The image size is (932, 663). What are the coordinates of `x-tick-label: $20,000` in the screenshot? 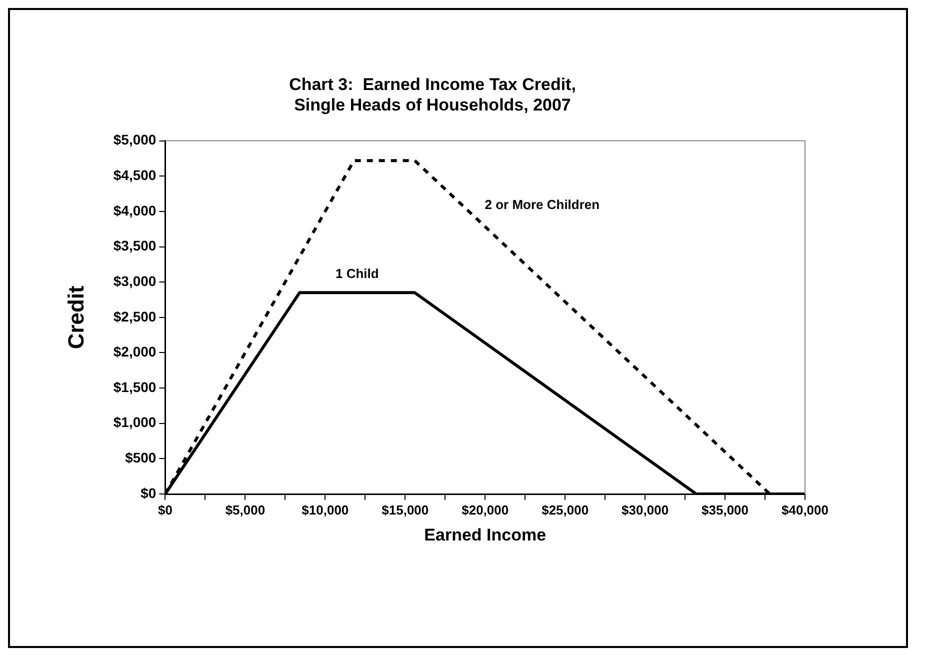 It's located at (485, 510).